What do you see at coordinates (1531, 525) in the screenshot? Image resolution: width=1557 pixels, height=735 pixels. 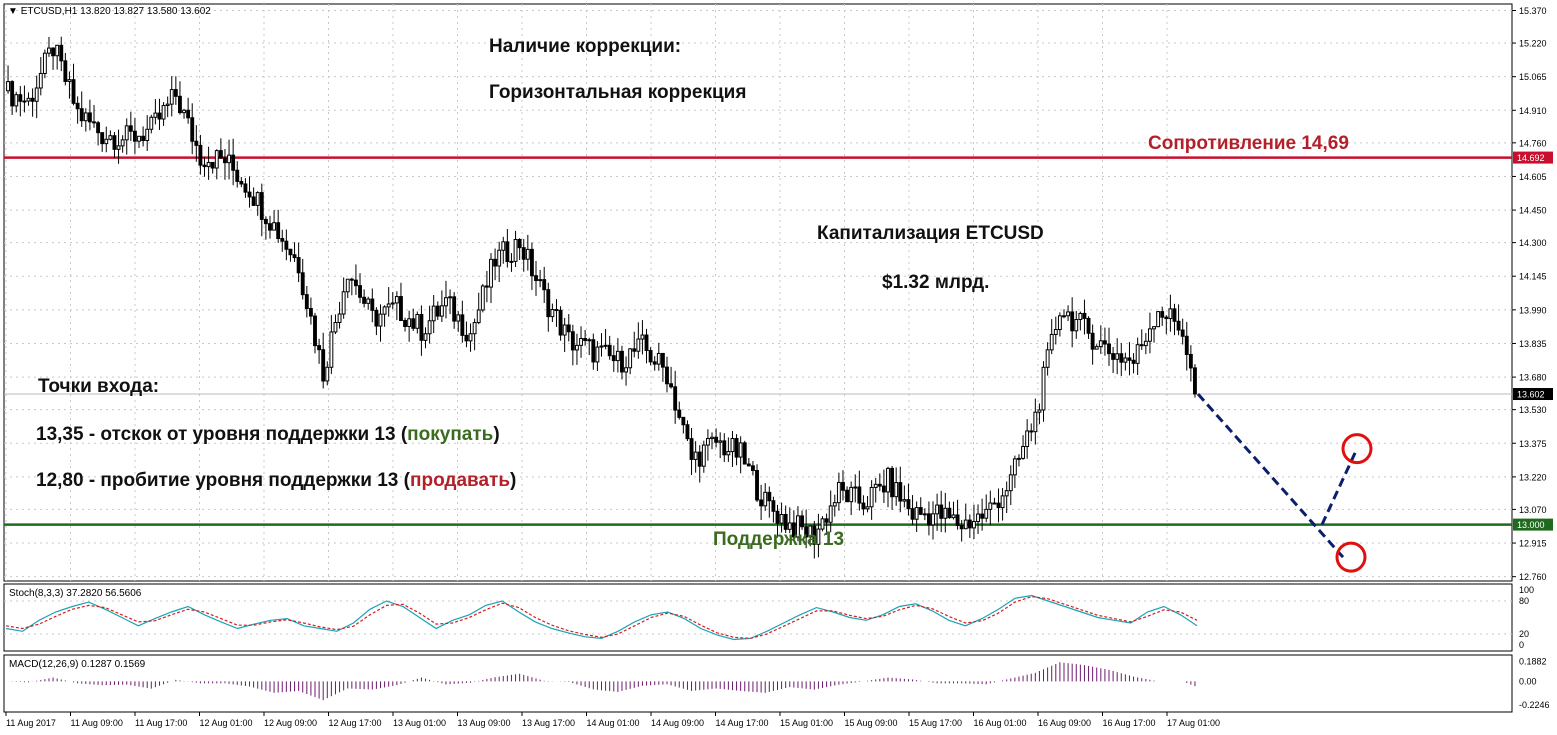 I see `support-tag-label: 13.000` at bounding box center [1531, 525].